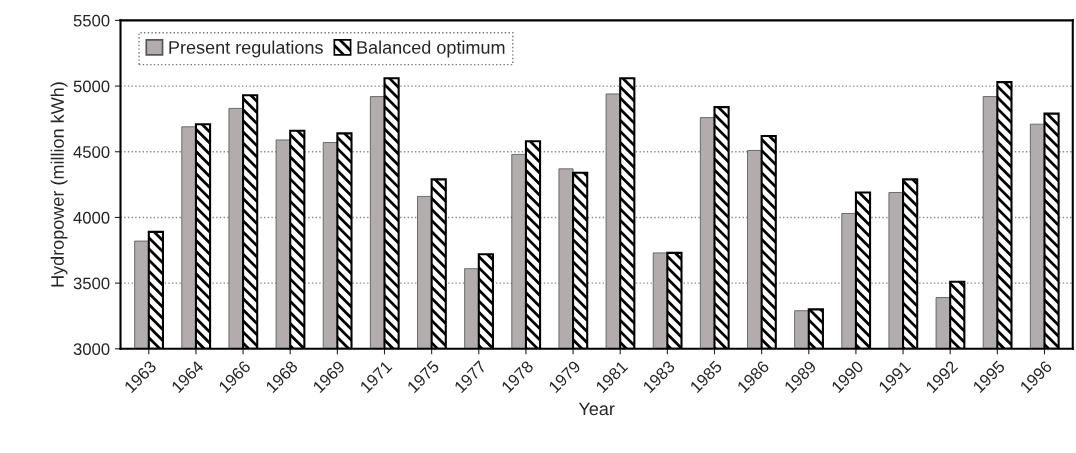  What do you see at coordinates (91, 217) in the screenshot?
I see `y-tick-label: 4000` at bounding box center [91, 217].